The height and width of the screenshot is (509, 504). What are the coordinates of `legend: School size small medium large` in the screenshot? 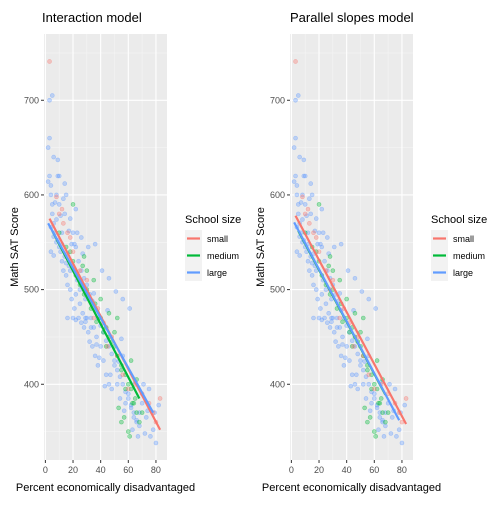 It's located at (459, 247).